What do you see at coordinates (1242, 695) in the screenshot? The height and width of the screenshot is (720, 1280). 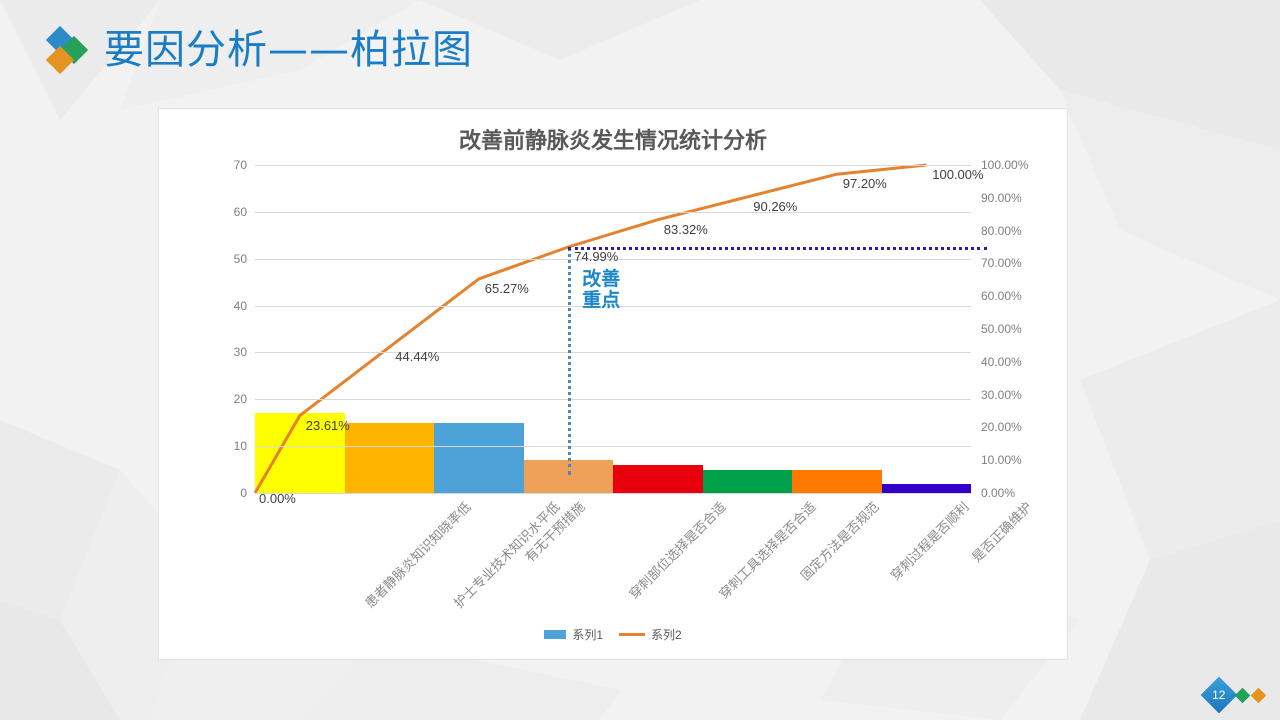 I see `diamond-mini-green-icon` at bounding box center [1242, 695].